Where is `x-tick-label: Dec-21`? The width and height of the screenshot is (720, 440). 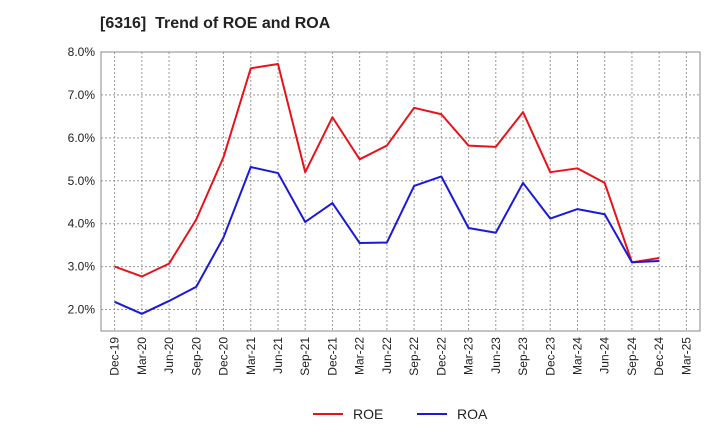 x-tick-label: Dec-21 is located at coordinates (332, 356).